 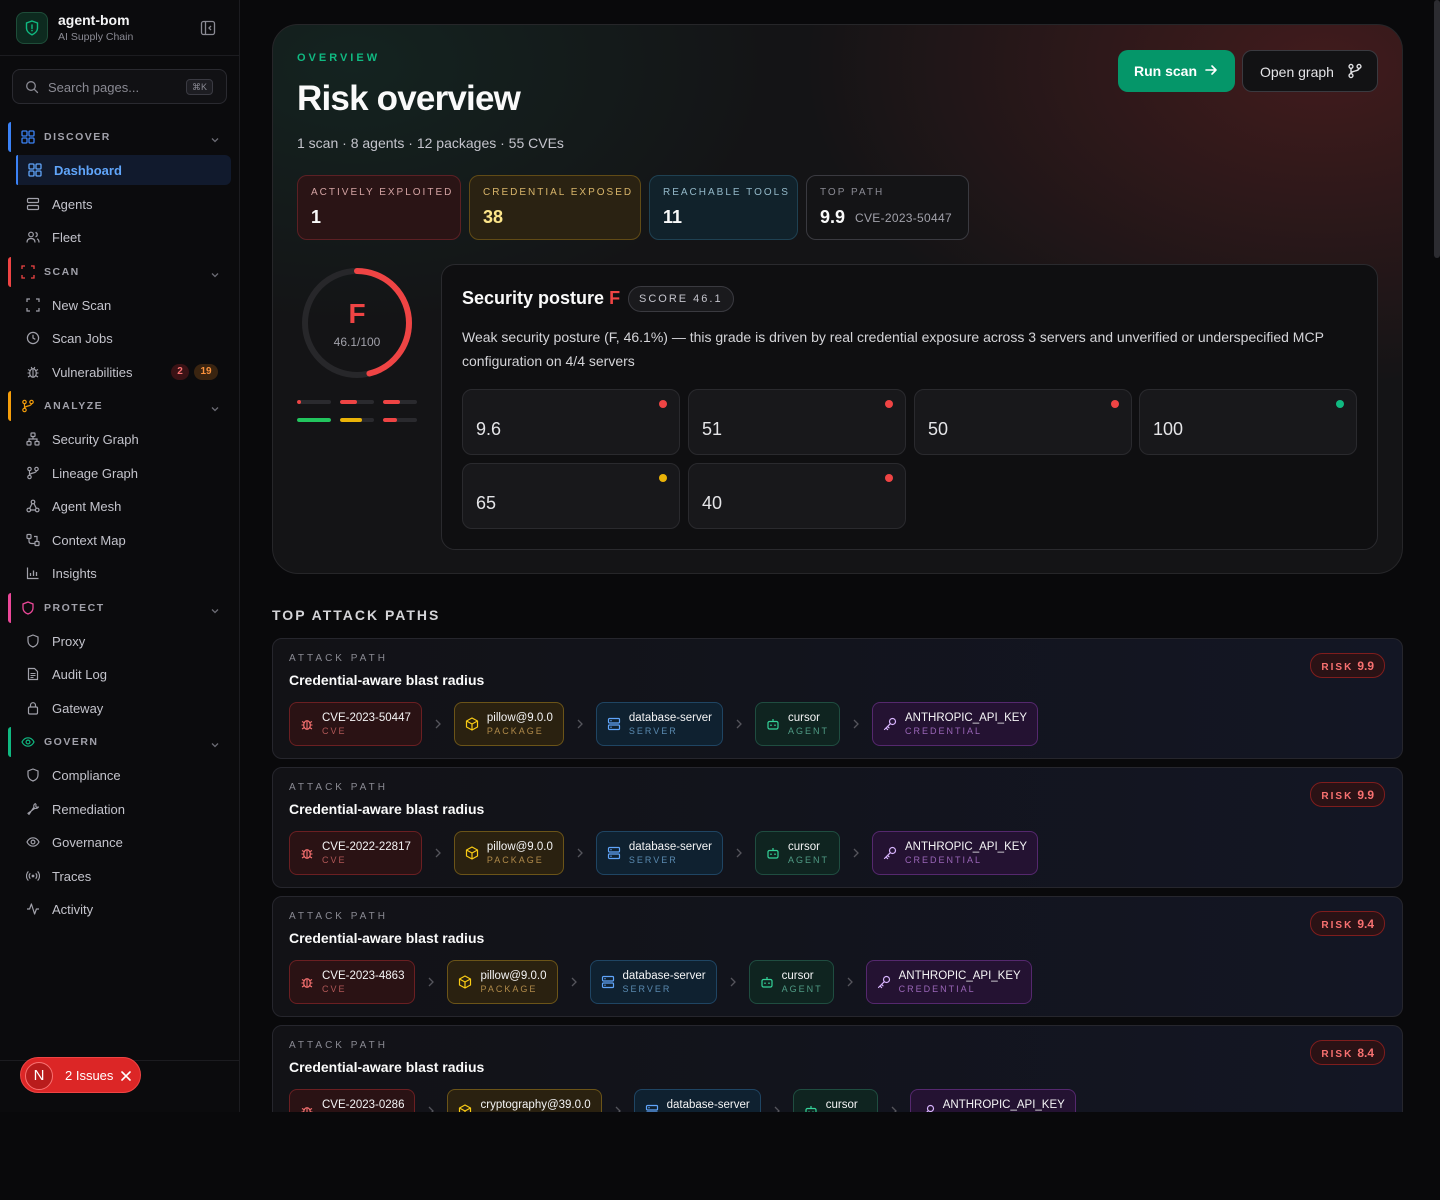 I want to click on chain-node-cve: CVE-2023-4863 CVE, so click(x=352, y=982).